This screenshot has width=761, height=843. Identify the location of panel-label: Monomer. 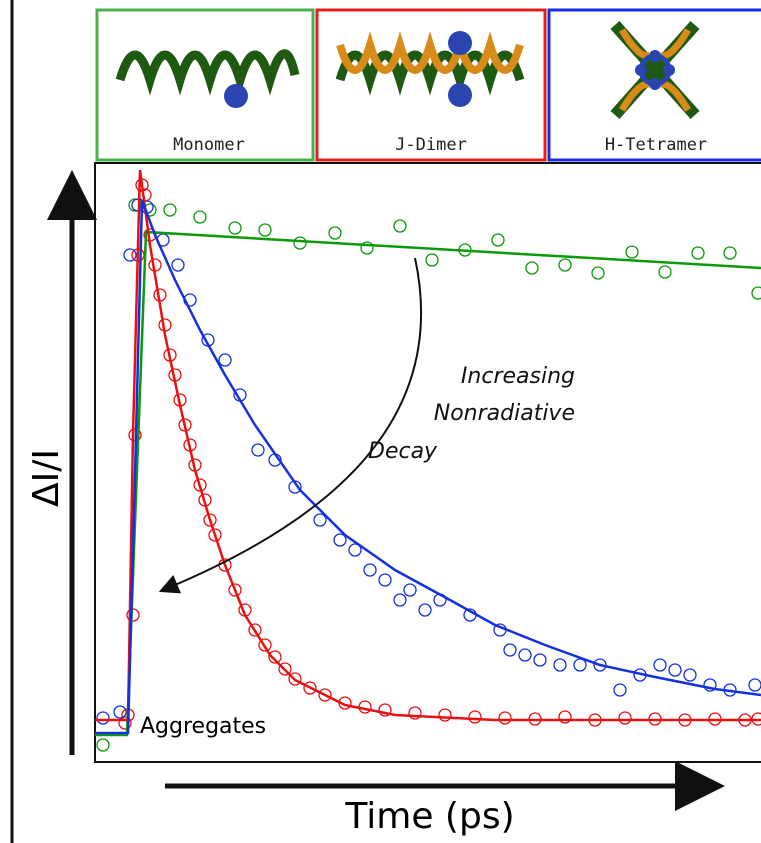
(209, 145).